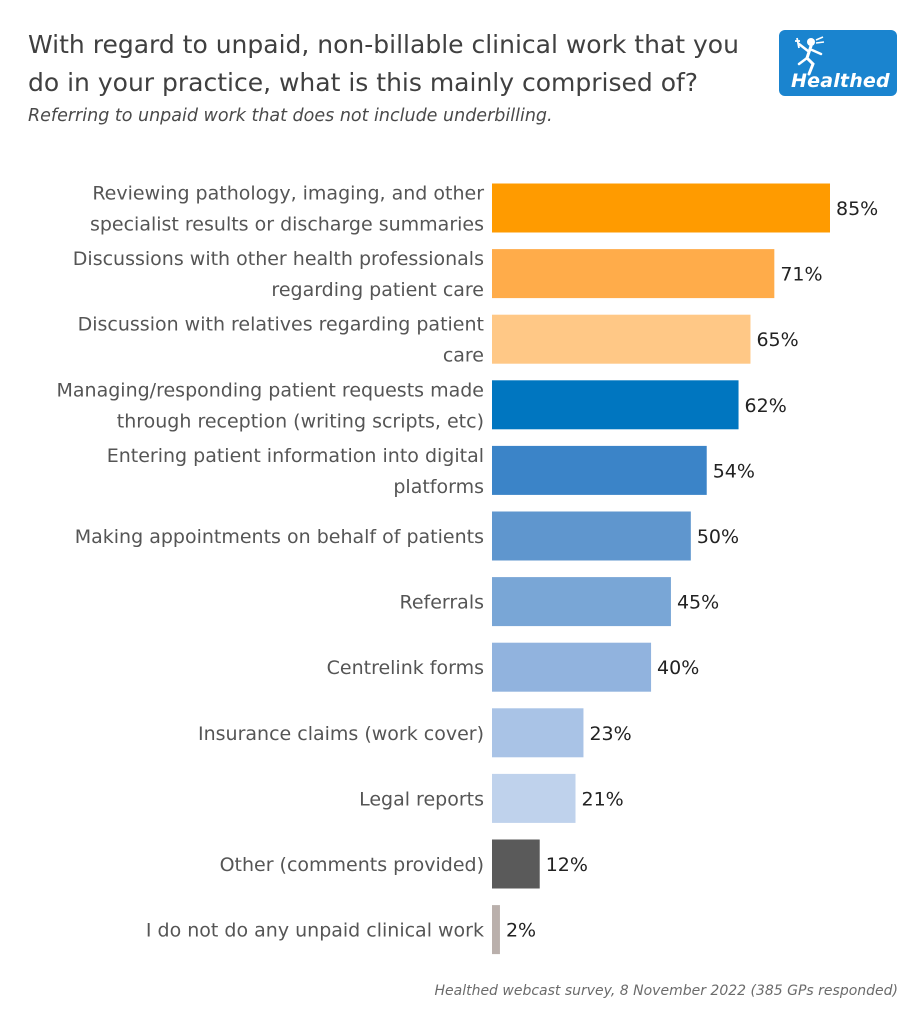 This screenshot has width=922, height=1024. What do you see at coordinates (678, 668) in the screenshot?
I see `data-label: 40%` at bounding box center [678, 668].